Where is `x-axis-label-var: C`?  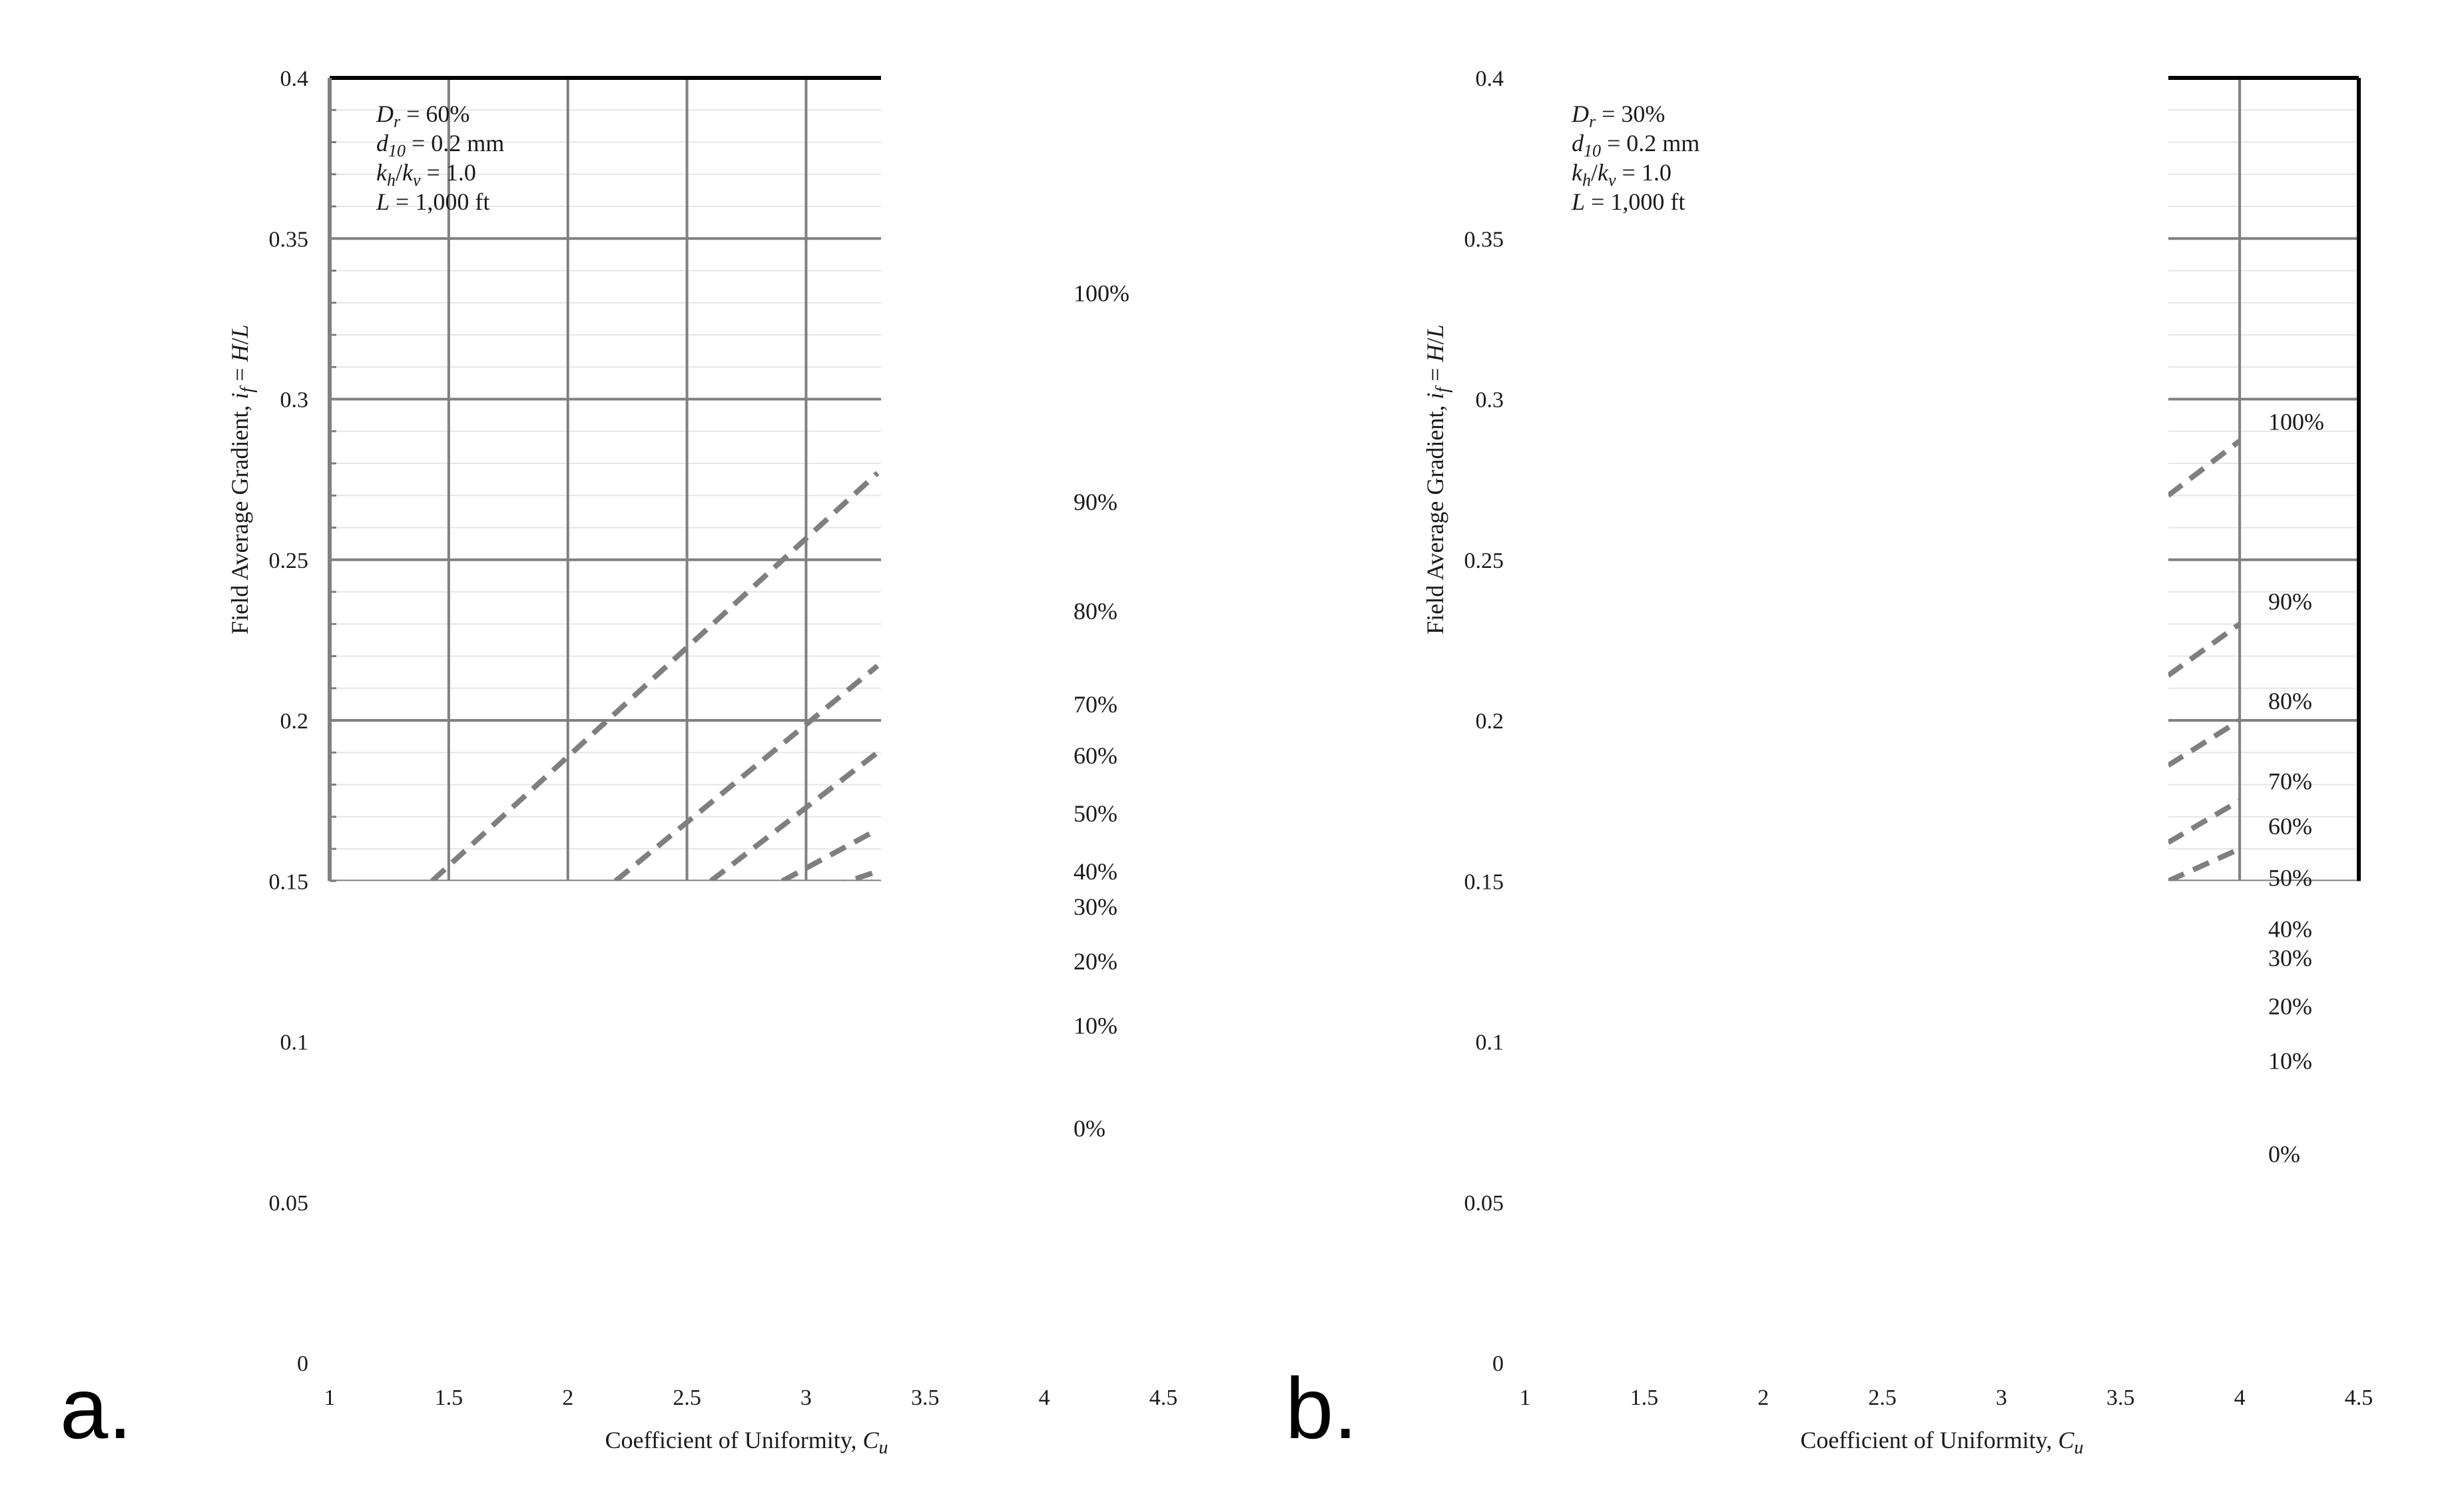
x-axis-label-var: C is located at coordinates (870, 1440).